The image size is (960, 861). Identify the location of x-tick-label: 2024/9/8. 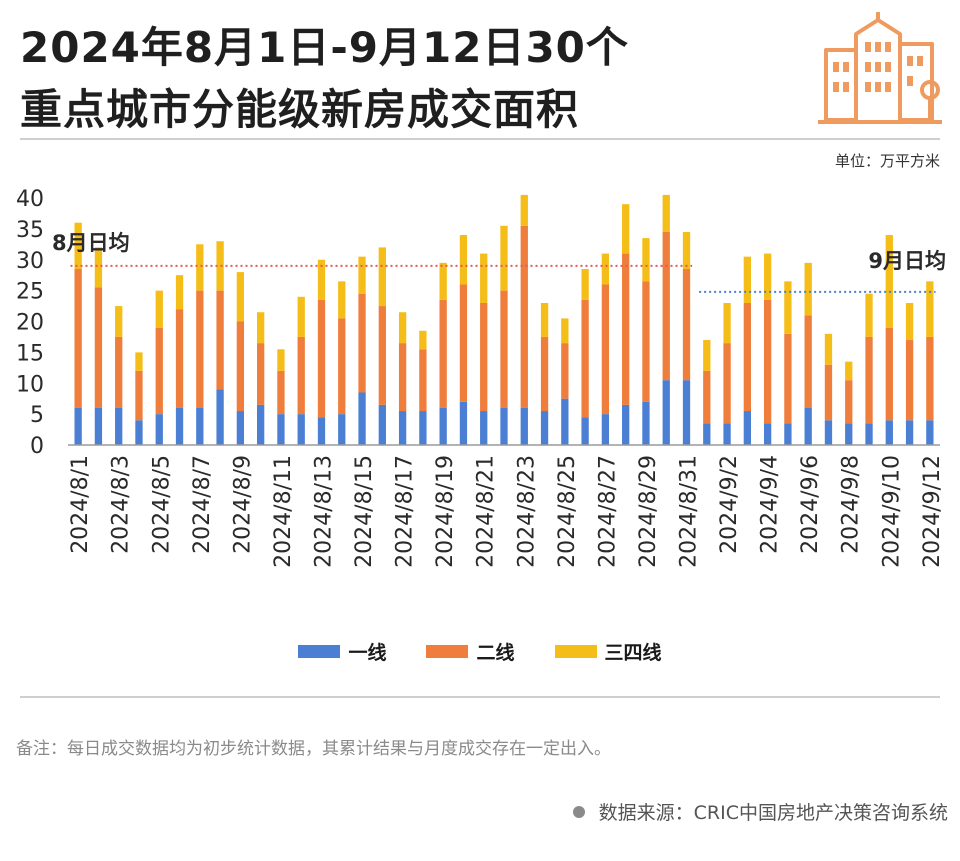
(851, 504).